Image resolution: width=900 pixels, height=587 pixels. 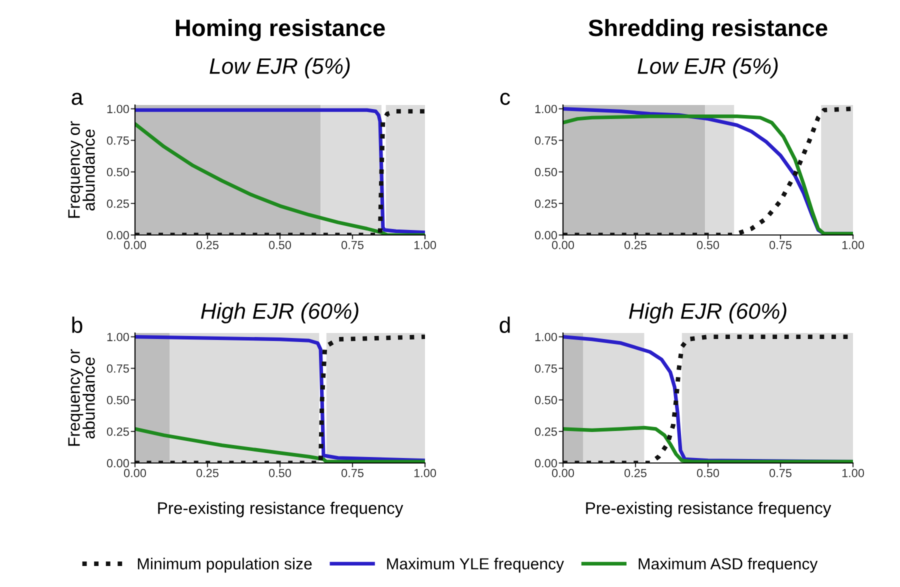 What do you see at coordinates (225, 565) in the screenshot?
I see `legend-label: Minimum population size` at bounding box center [225, 565].